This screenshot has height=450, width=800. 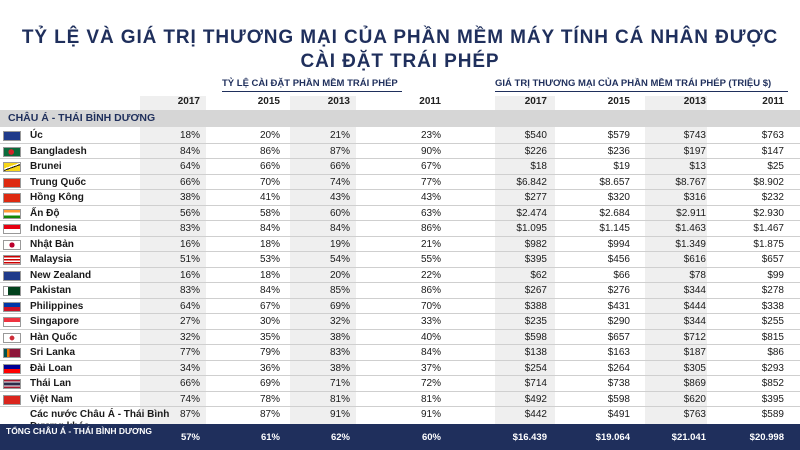 What do you see at coordinates (269, 337) in the screenshot?
I see `piracy-rate-cell: 35%` at bounding box center [269, 337].